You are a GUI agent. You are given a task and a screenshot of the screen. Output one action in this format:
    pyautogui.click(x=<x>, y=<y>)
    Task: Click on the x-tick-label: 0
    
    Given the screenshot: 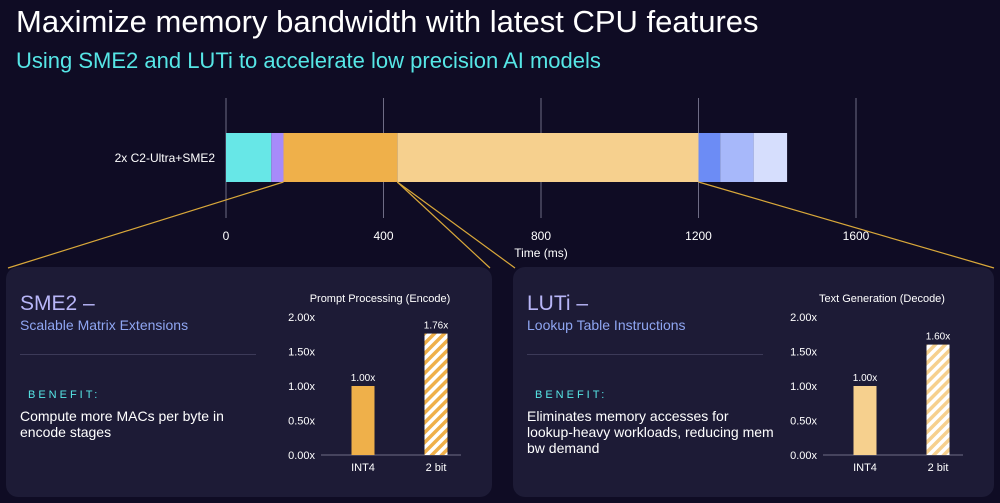 What is the action you would take?
    pyautogui.click(x=226, y=236)
    